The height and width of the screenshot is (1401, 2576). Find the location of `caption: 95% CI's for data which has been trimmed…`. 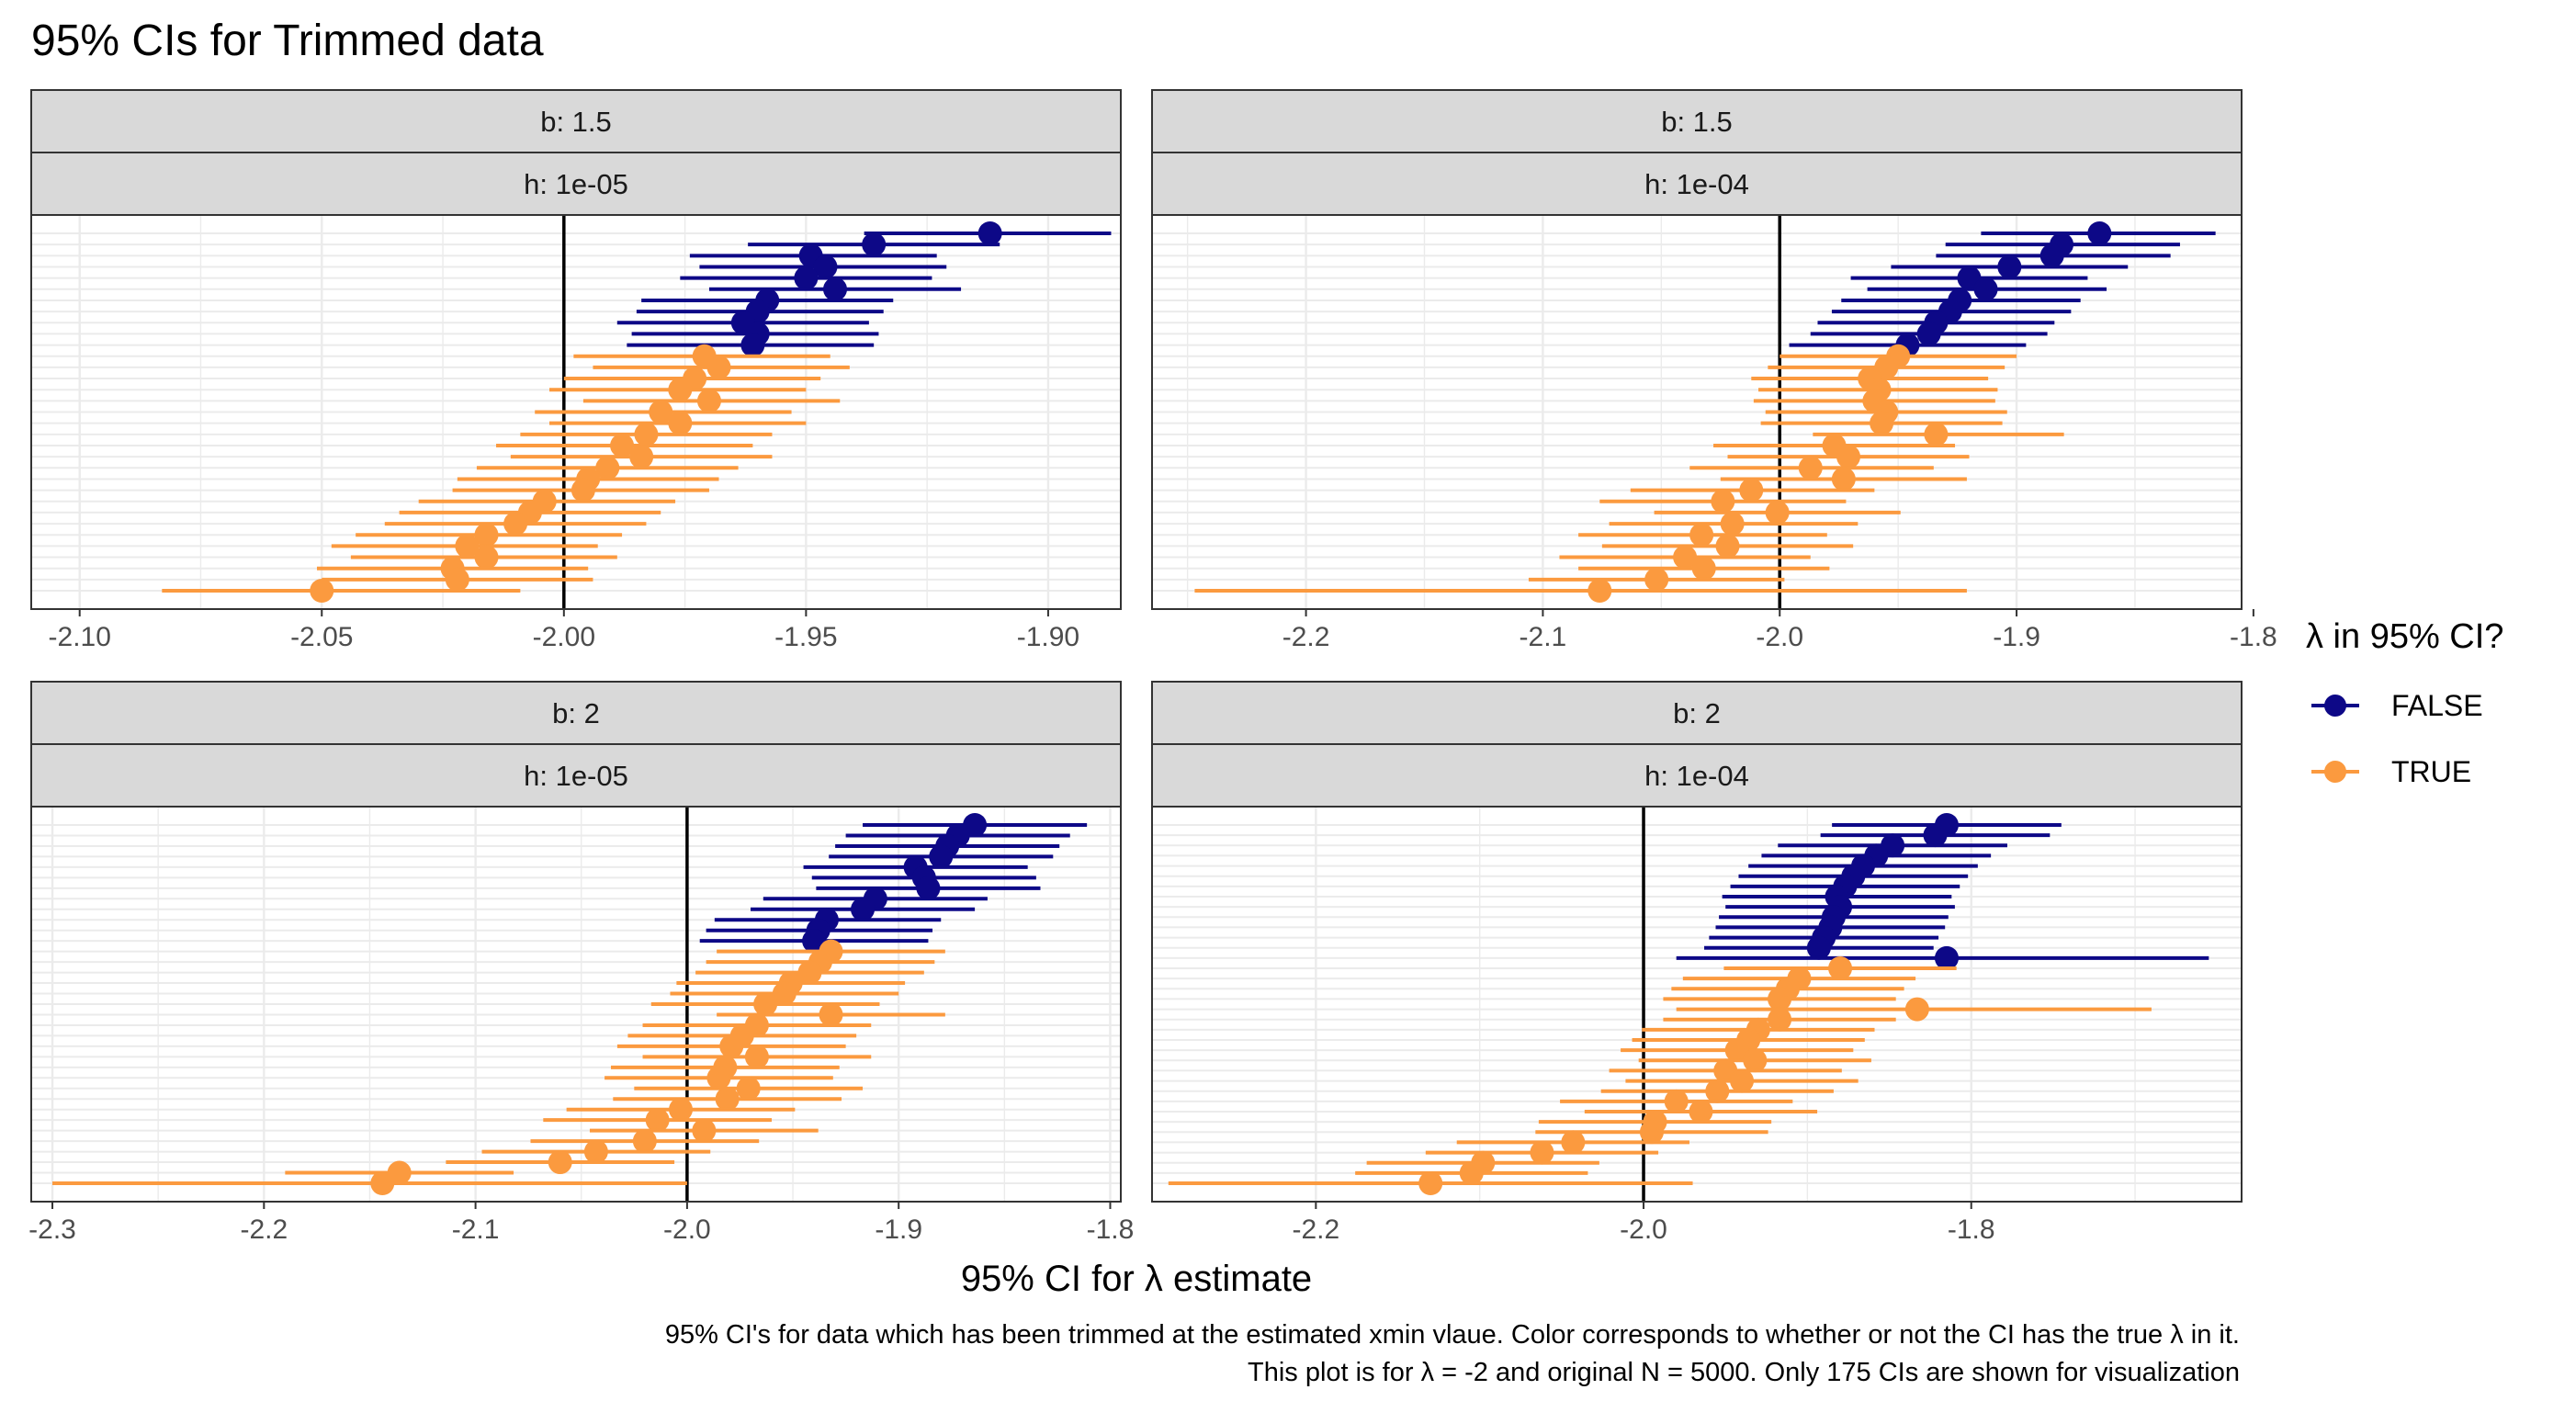

caption: 95% CI's for data which has been trimmed… is located at coordinates (1452, 1353).